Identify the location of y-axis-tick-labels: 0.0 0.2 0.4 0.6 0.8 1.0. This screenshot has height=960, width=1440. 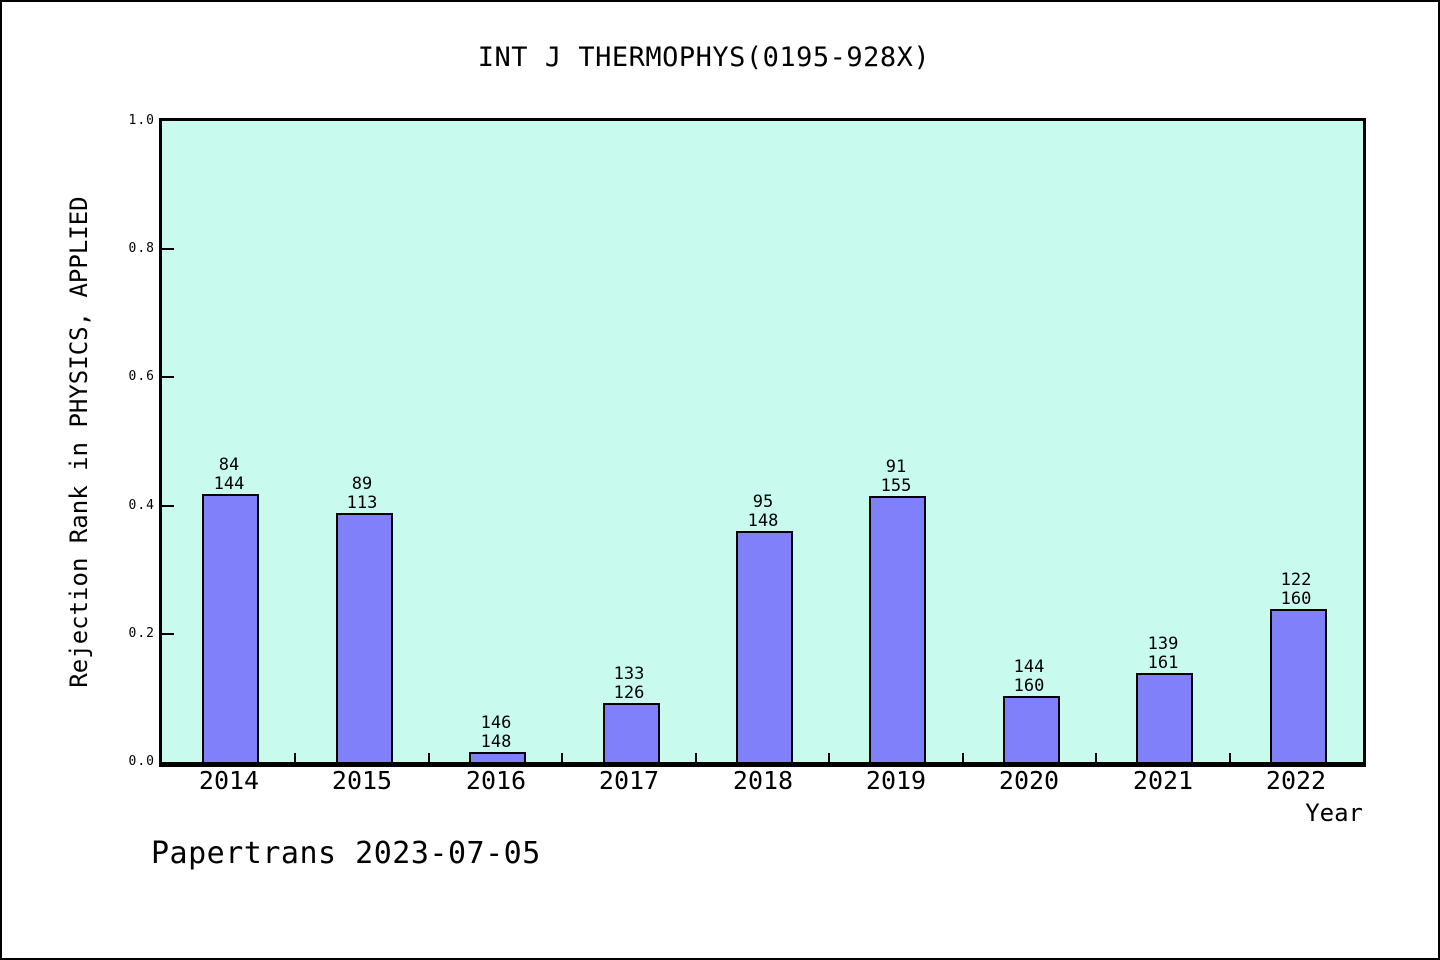
(128, 441).